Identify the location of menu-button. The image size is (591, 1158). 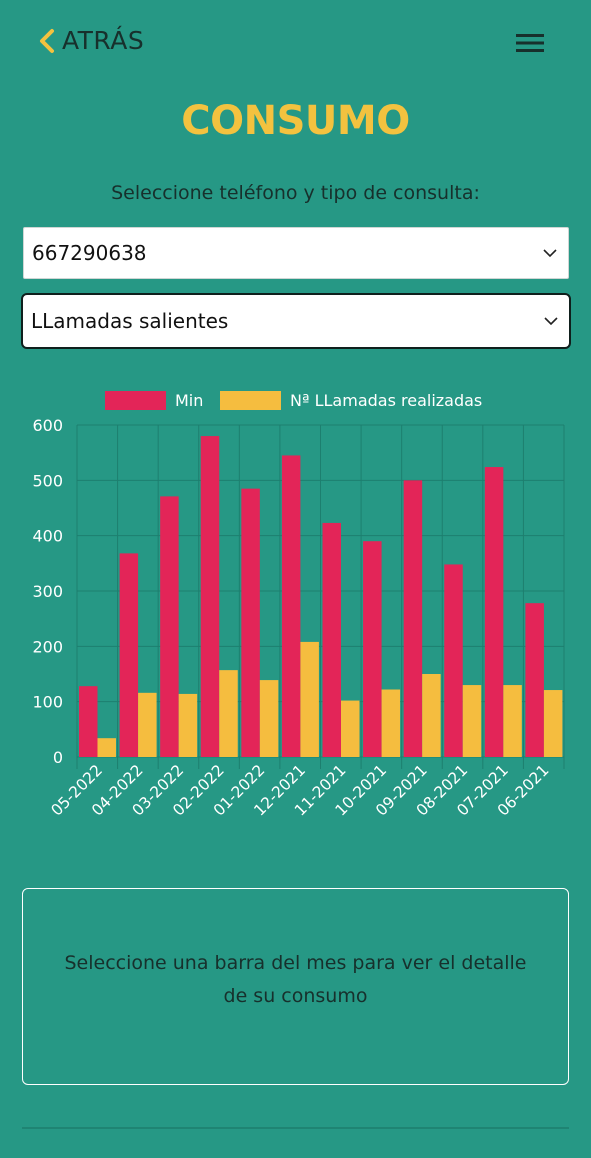
(530, 43).